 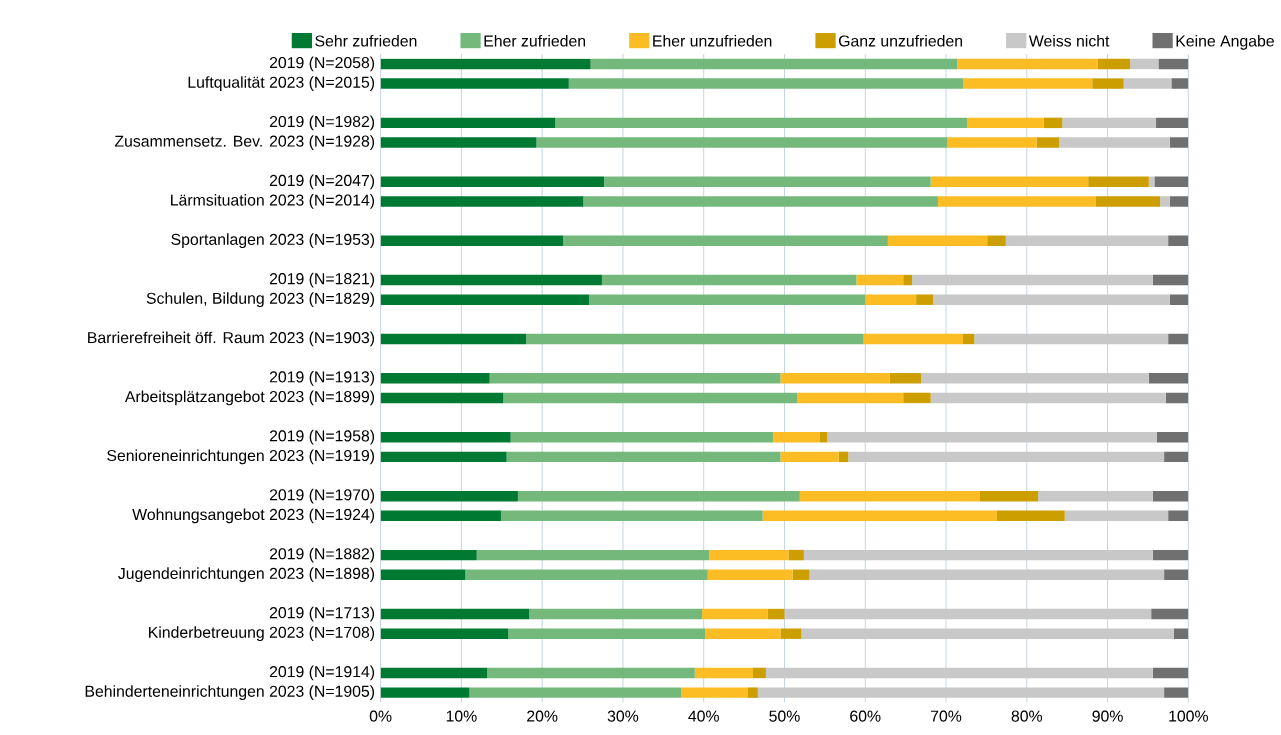 I want to click on y-tick-label: 2019 (N=1821), so click(x=322, y=280).